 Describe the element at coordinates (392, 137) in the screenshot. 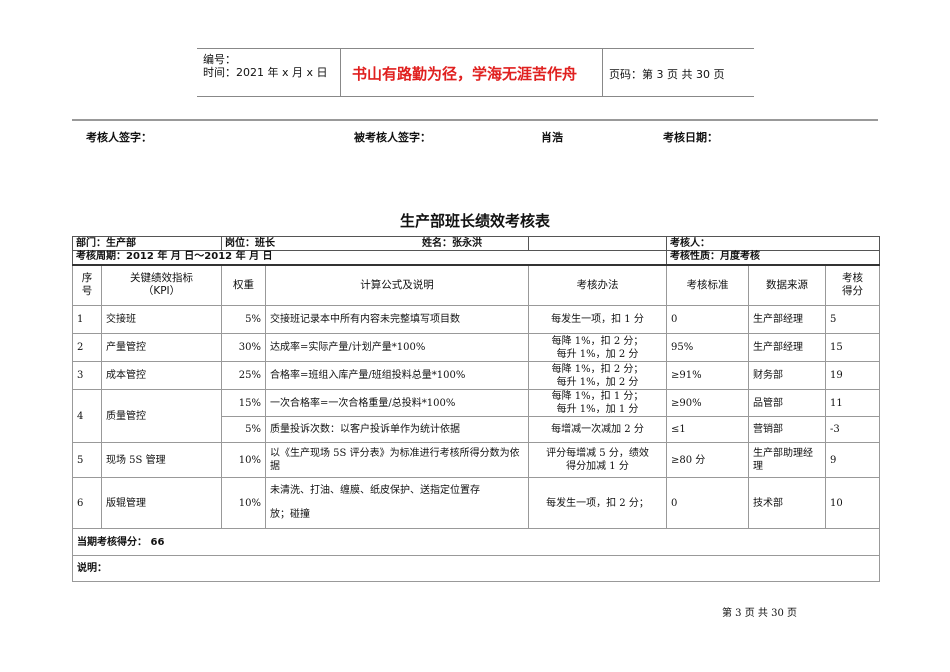

I see `assessee-sign-label: 被考核人签字：` at that location.